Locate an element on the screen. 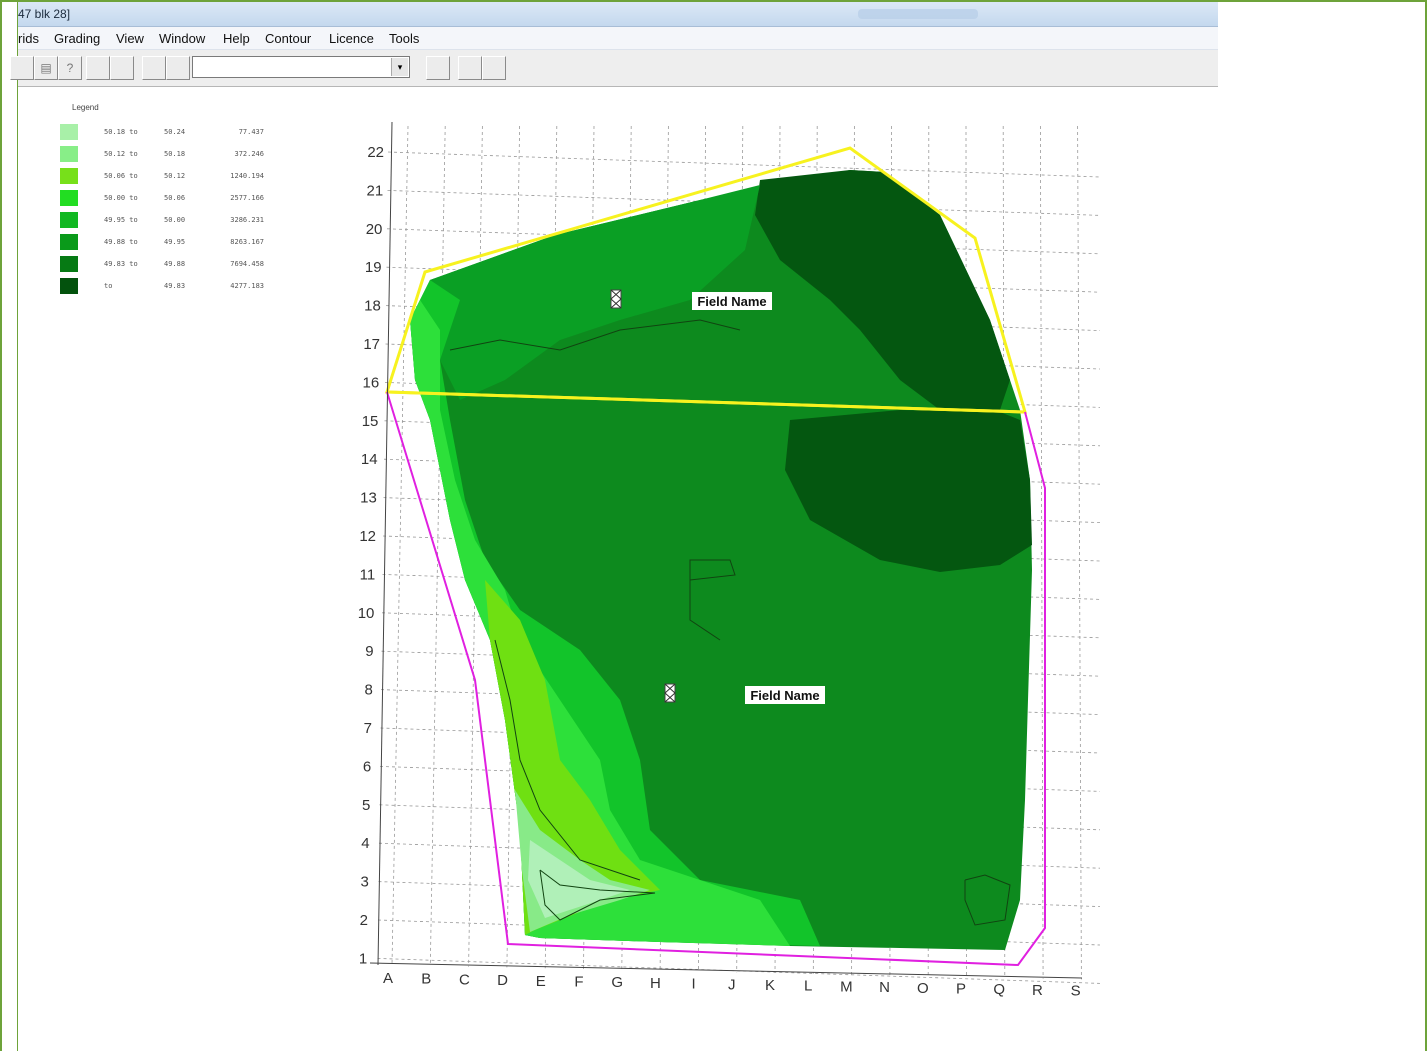 The height and width of the screenshot is (1051, 1427). menu-licence: Licence is located at coordinates (351, 38).